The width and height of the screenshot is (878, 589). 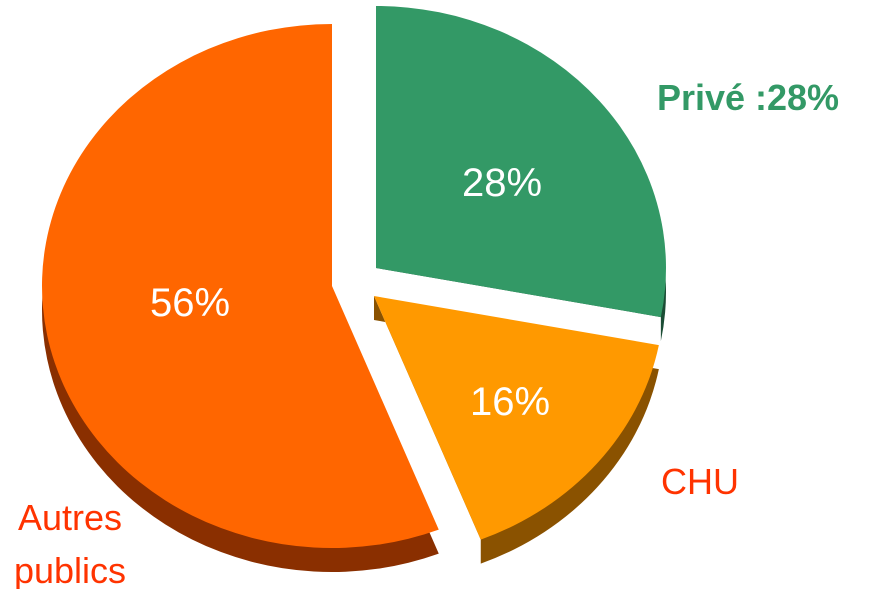 What do you see at coordinates (700, 481) in the screenshot?
I see `category-label-chu: CHU` at bounding box center [700, 481].